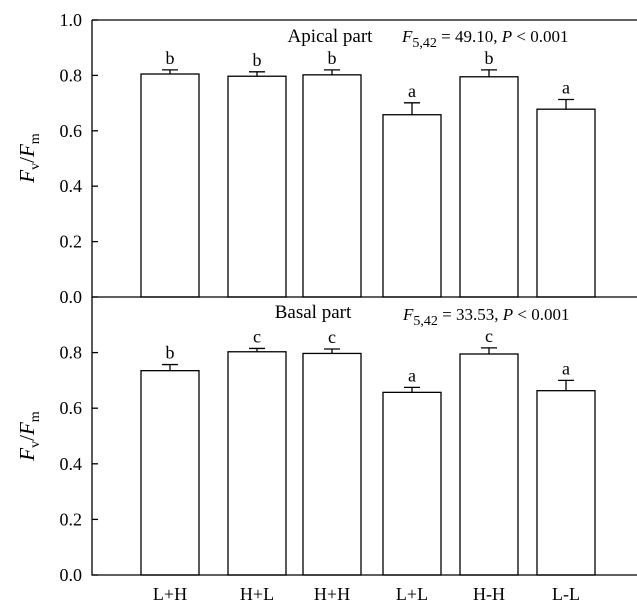  I want to click on stat-annotation-apical: F5,42 = 49.10, P < 0.001, so click(484, 39).